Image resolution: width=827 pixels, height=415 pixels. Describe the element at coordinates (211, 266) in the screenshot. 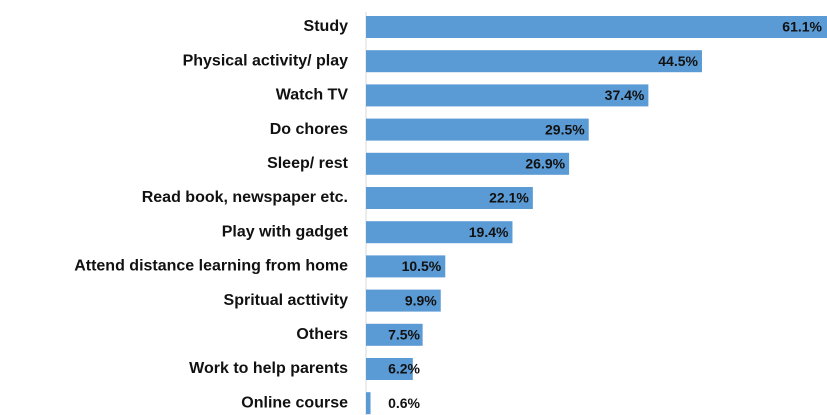

I see `category-label: Attend distance learning from home` at that location.